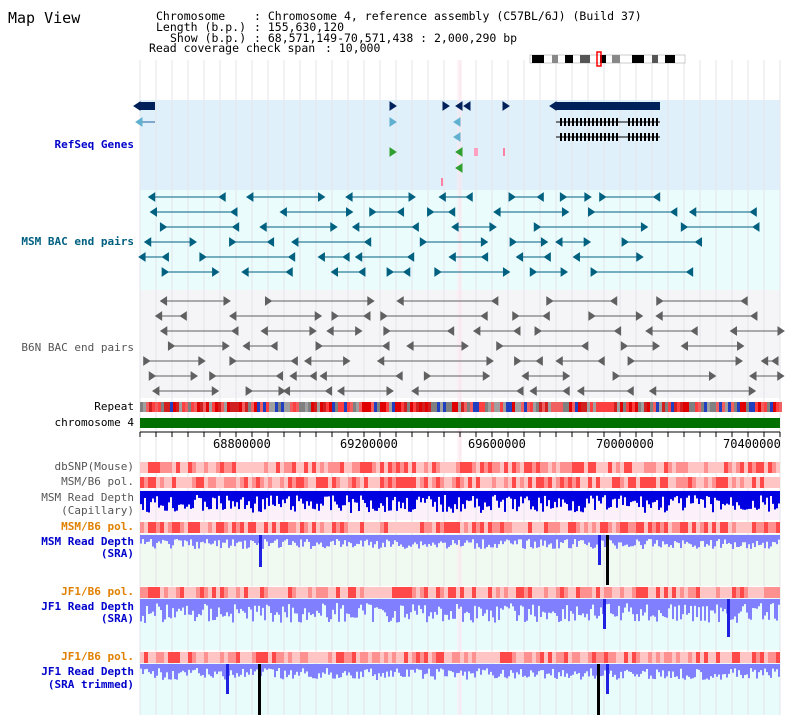 The width and height of the screenshot is (800, 715). What do you see at coordinates (97, 656) in the screenshot?
I see `track-label-jf1-b6-pol-2: JF1/B6 pol.` at bounding box center [97, 656].